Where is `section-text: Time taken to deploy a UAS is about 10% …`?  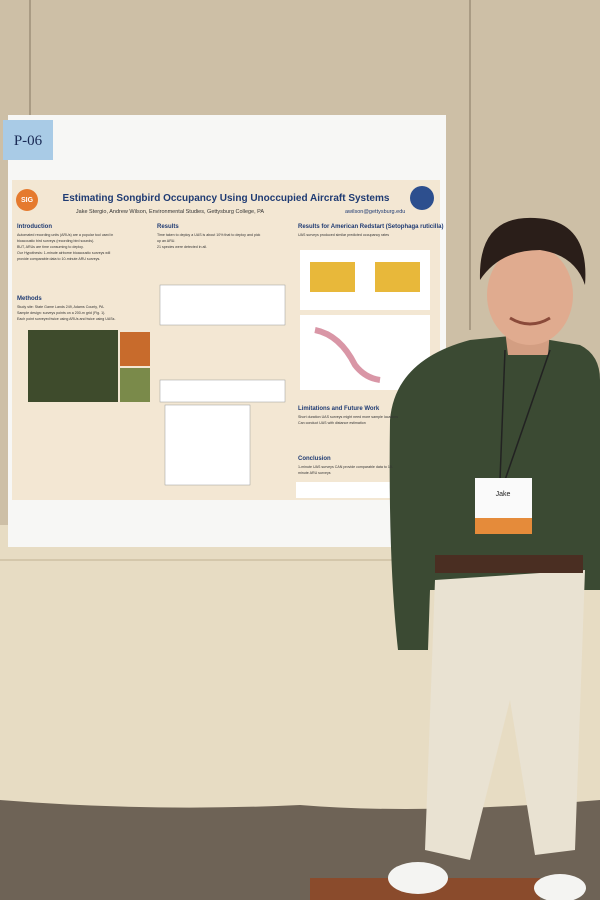 section-text: Time taken to deploy a UAS is about 10% … is located at coordinates (209, 235).